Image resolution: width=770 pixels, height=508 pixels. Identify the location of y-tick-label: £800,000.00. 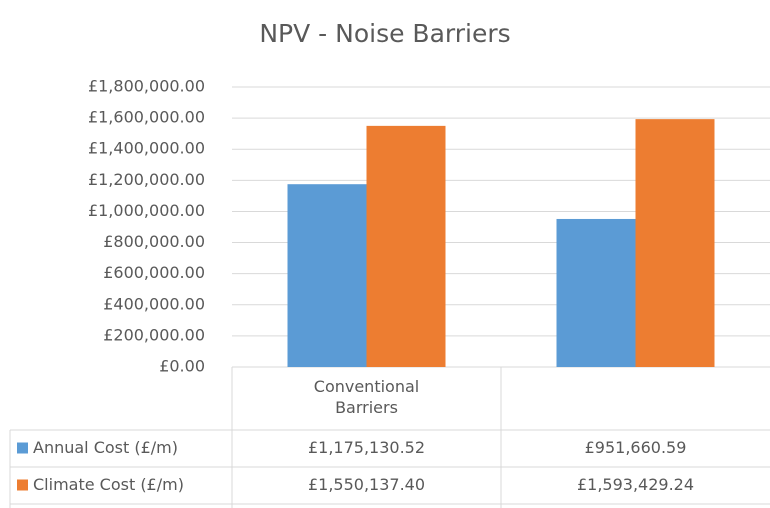
(154, 241).